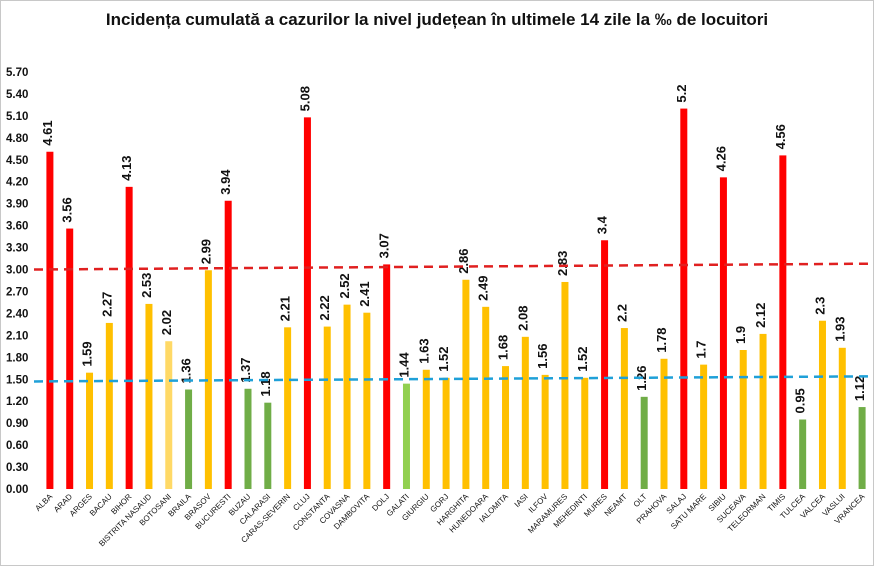  What do you see at coordinates (126, 168) in the screenshot?
I see `data-label: 4.13` at bounding box center [126, 168].